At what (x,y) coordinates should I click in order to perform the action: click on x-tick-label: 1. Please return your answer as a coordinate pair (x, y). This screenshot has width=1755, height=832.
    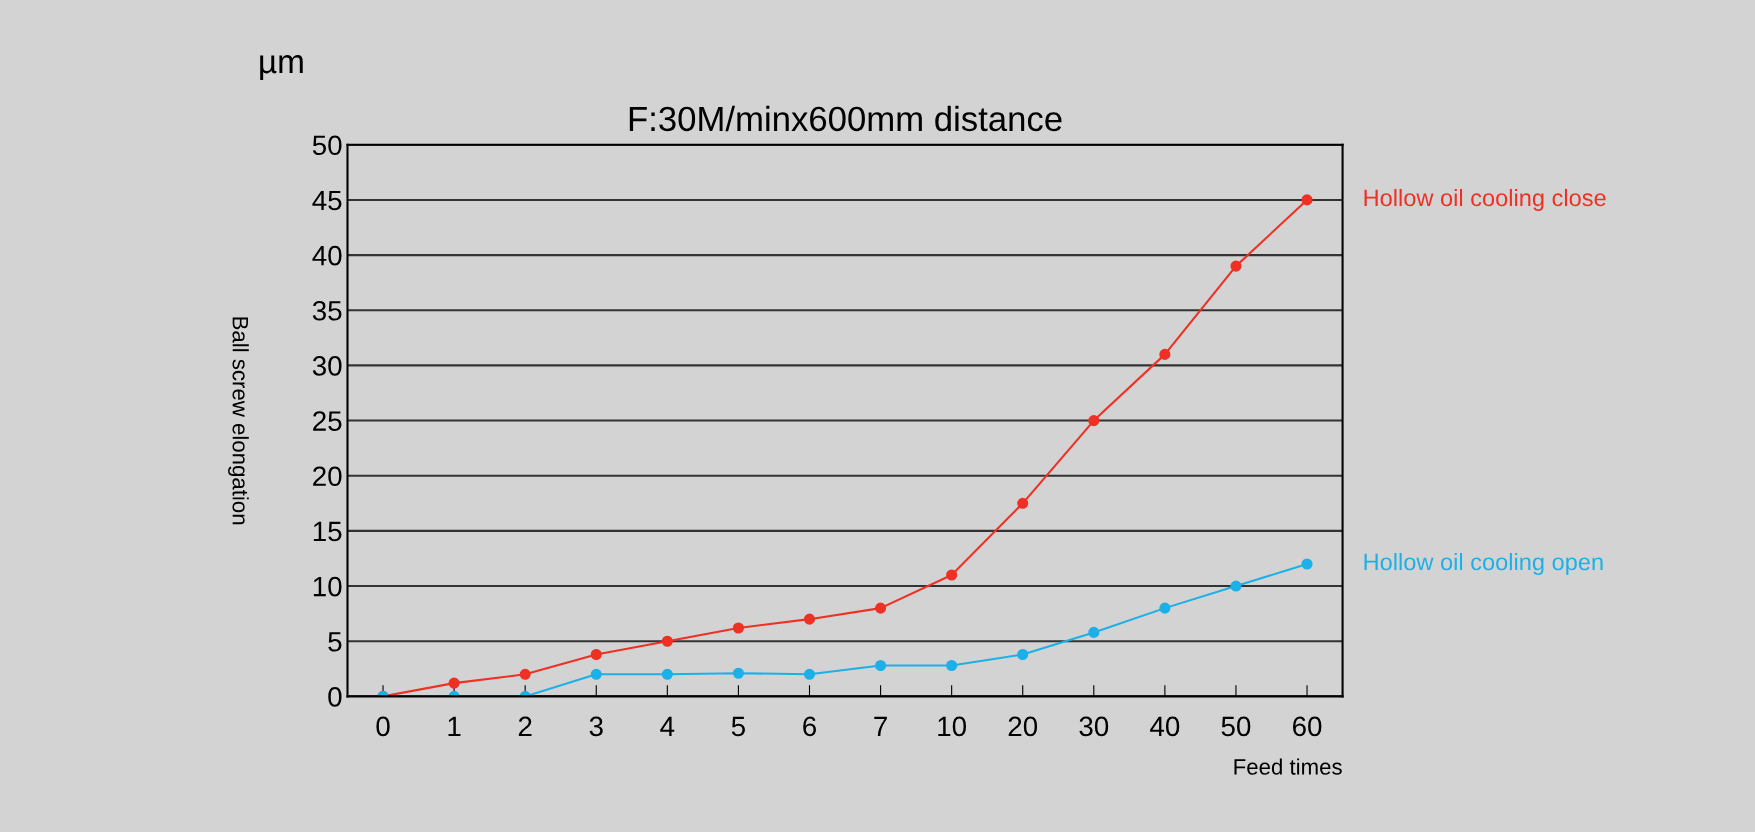
    Looking at the image, I should click on (454, 726).